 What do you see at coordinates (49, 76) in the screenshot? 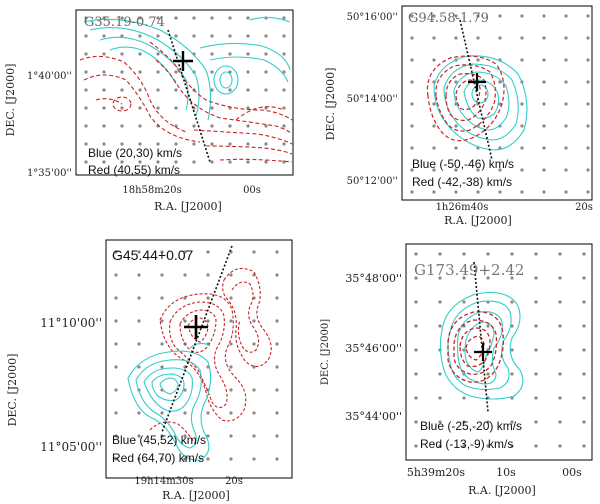
I see `panel-g35-ytick-1: 1°40'00''` at bounding box center [49, 76].